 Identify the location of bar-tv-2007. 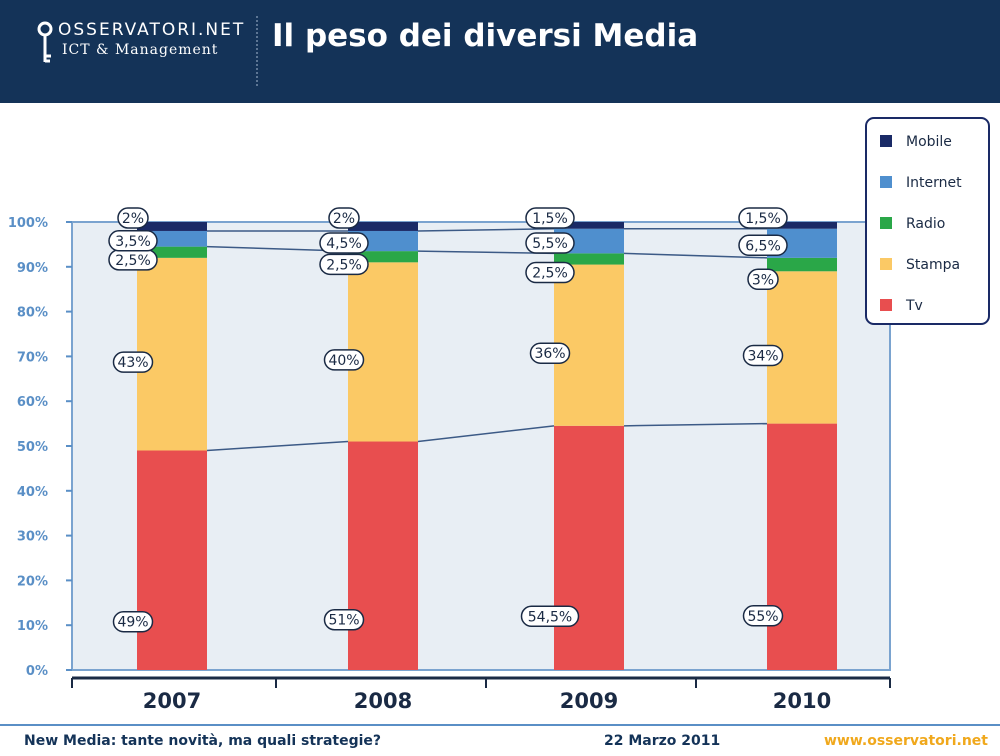
(172, 560).